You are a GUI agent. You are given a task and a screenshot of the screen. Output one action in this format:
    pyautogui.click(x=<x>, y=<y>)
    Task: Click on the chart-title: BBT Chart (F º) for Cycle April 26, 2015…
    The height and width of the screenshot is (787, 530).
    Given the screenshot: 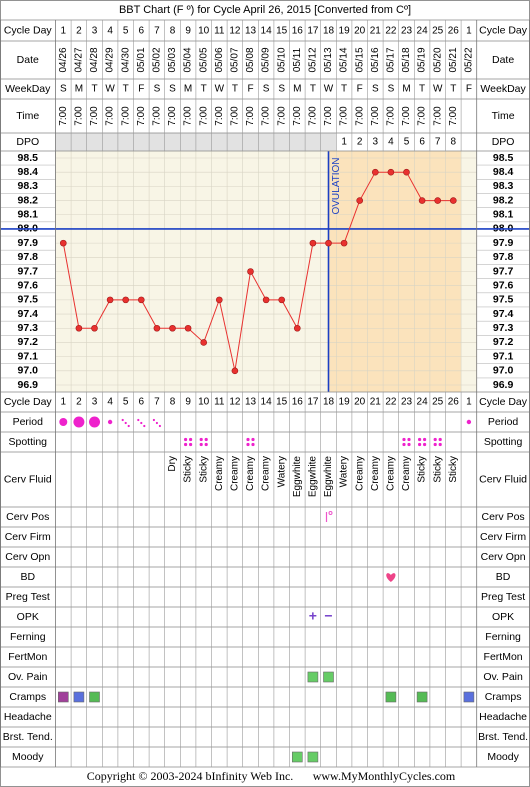 What is the action you would take?
    pyautogui.click(x=265, y=10)
    